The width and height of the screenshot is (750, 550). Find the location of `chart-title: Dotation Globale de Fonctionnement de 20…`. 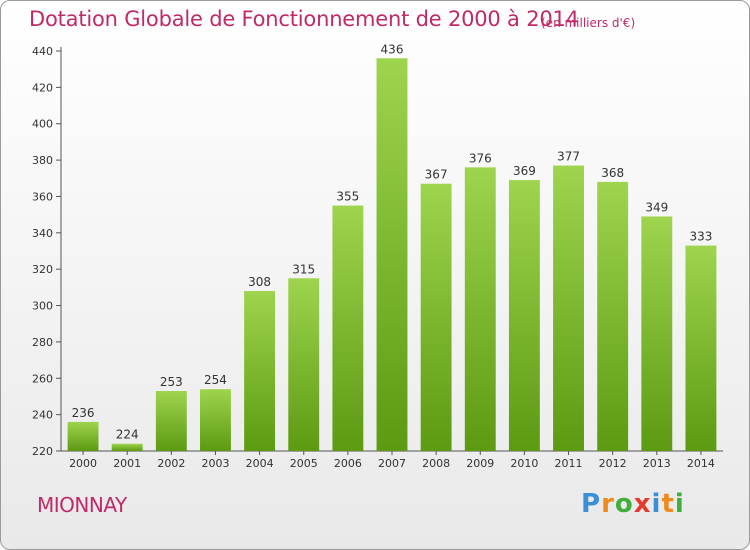

chart-title: Dotation Globale de Fonctionnement de 20… is located at coordinates (304, 19).